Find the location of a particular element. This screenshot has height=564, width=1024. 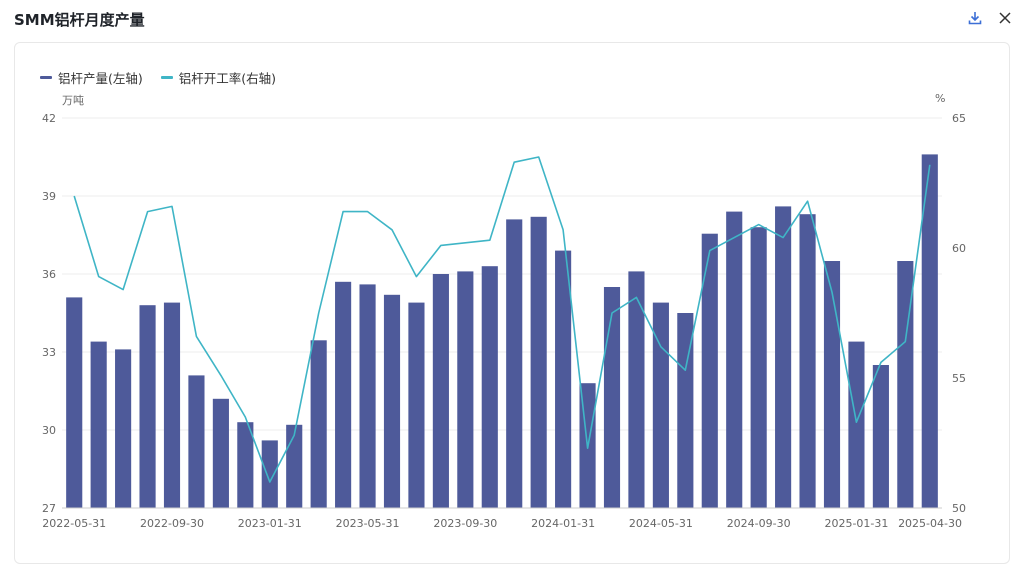

y-right-tick-label: 50 is located at coordinates (959, 508).